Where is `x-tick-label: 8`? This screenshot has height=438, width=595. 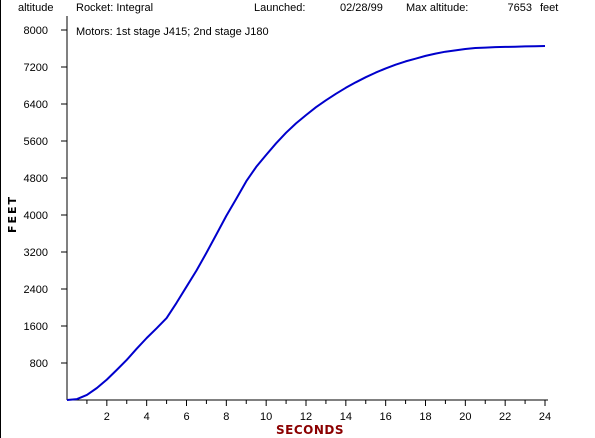 x-tick-label: 8 is located at coordinates (226, 417).